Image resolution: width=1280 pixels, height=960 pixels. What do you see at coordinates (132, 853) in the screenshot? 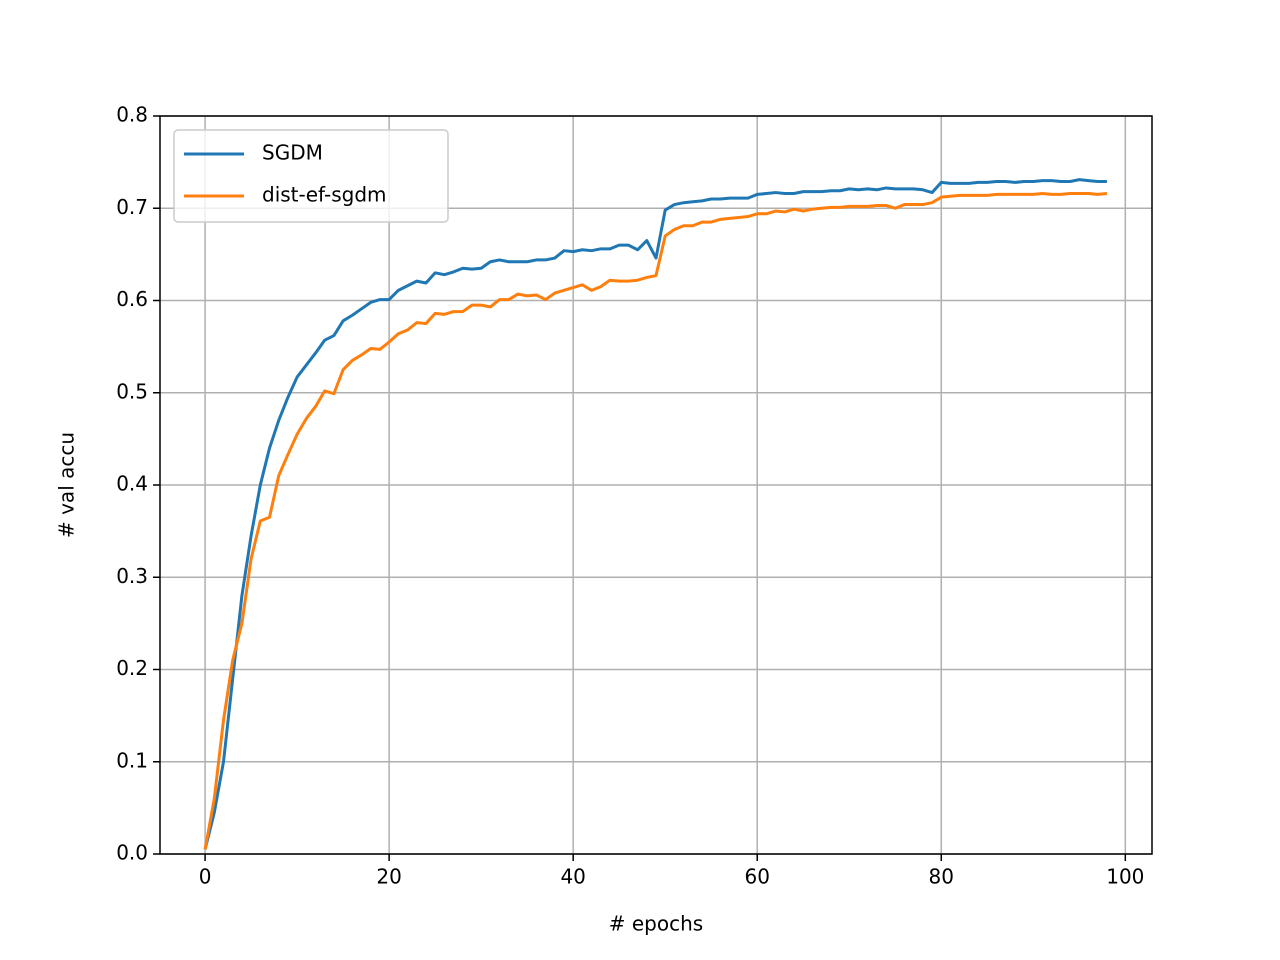
I see `y-tick-label: 0.0` at bounding box center [132, 853].